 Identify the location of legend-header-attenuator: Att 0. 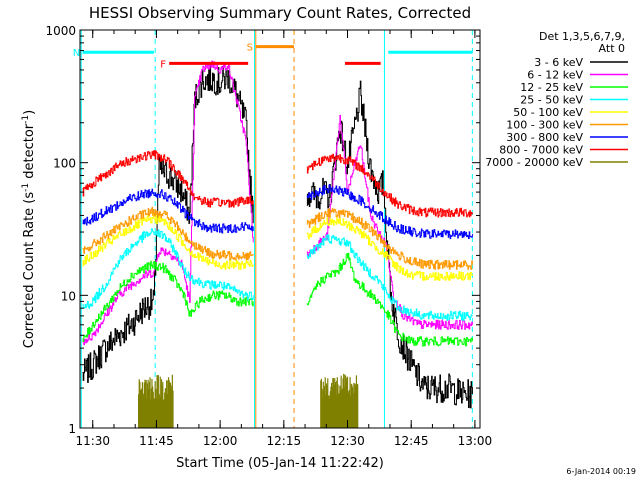
(612, 48).